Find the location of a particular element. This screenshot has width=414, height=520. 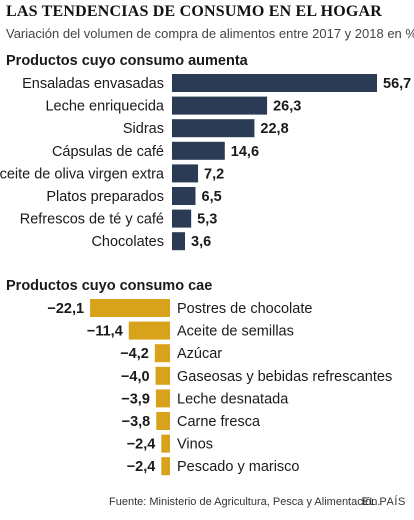

chart-title: LAS TENDENCIAS DE CONSUMO EN EL HOGAR is located at coordinates (194, 11).